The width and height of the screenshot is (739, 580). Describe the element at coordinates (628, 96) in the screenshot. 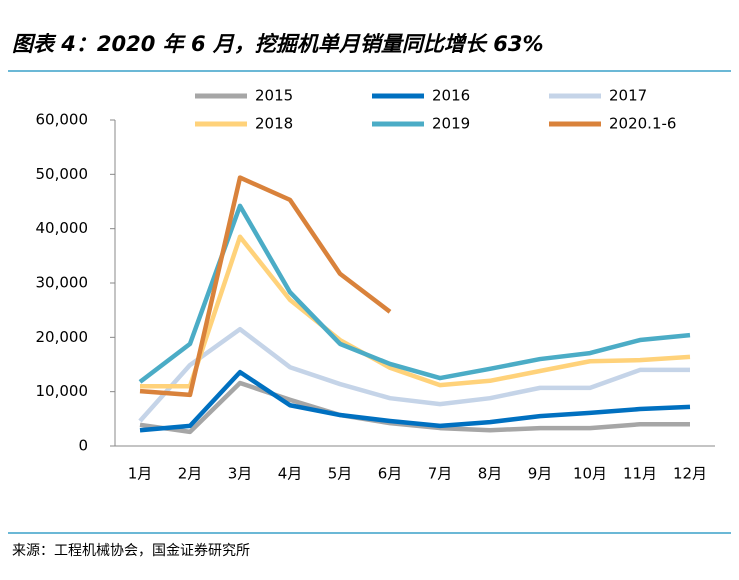

I see `legend-label: 2017` at that location.